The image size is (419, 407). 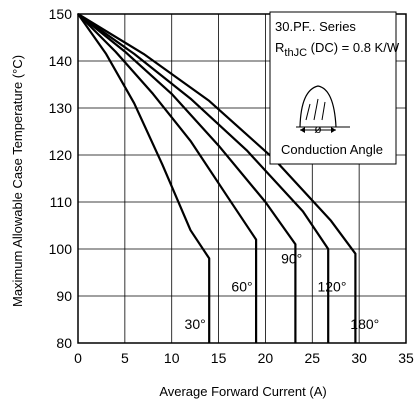 I want to click on rth-sub: thJC, so click(x=295, y=53).